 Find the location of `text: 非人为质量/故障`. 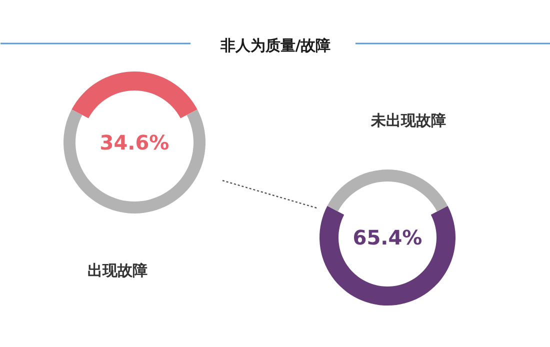

text: 非人为质量/故障 is located at coordinates (275, 45).